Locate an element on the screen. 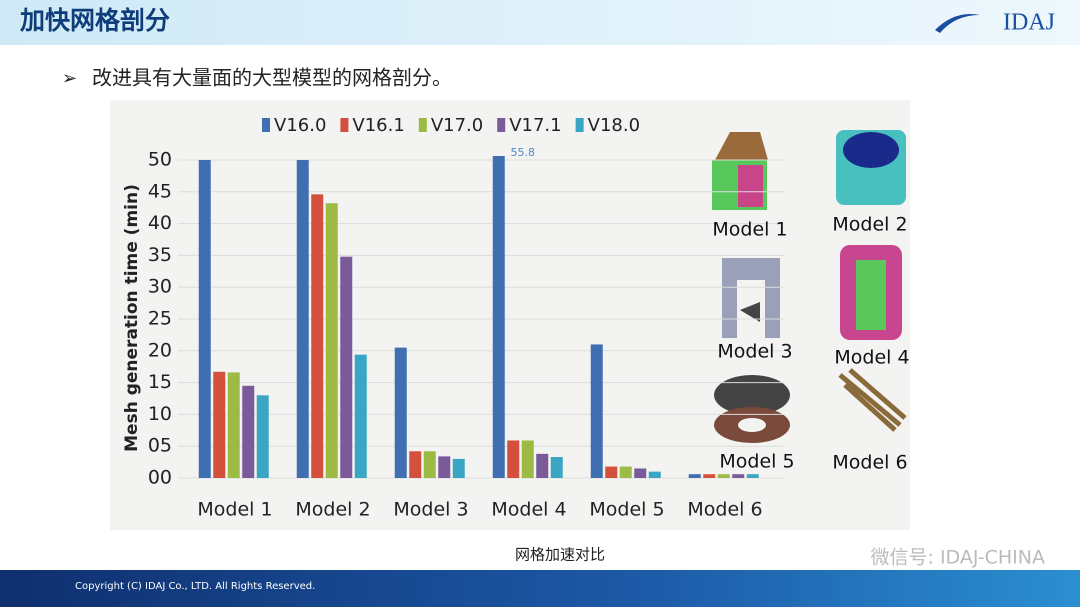 The width and height of the screenshot is (1080, 607). y-tick-label: 10 is located at coordinates (160, 414).